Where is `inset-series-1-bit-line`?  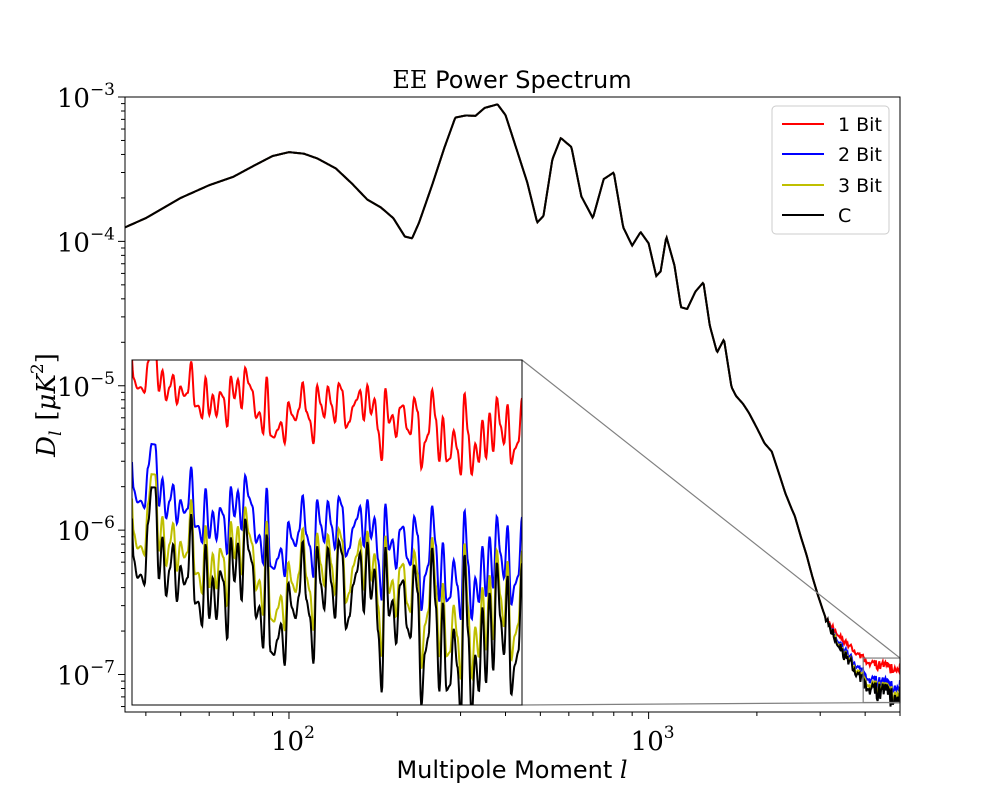 inset-series-1-bit-line is located at coordinates (327, 418).